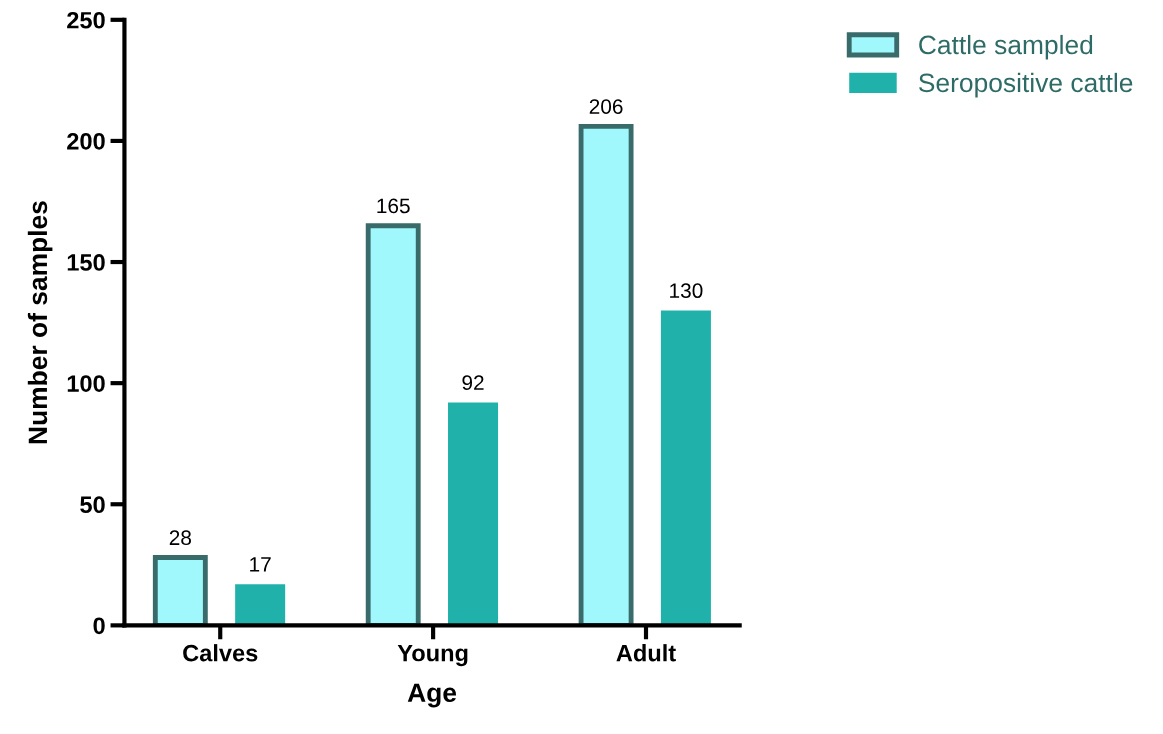  What do you see at coordinates (99, 626) in the screenshot?
I see `y-tick-label: 0` at bounding box center [99, 626].